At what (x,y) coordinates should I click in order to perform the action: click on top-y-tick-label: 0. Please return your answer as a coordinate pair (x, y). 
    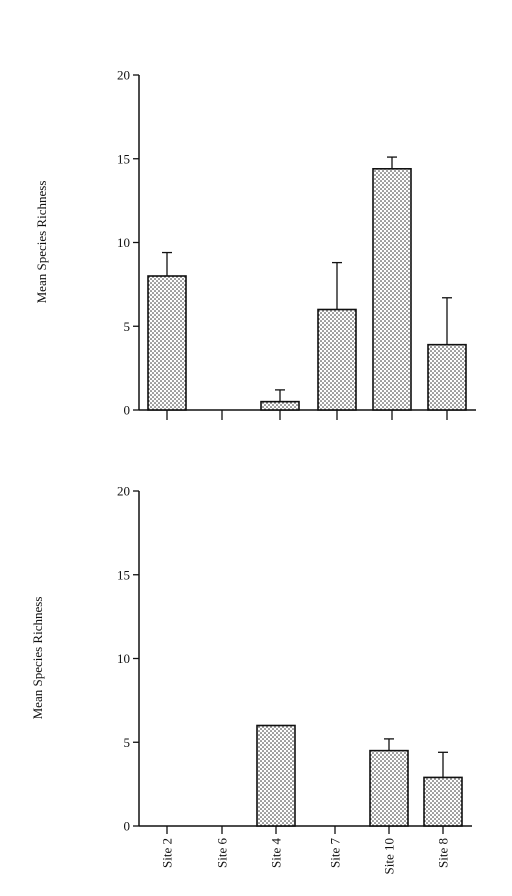
    Looking at the image, I should click on (127, 410).